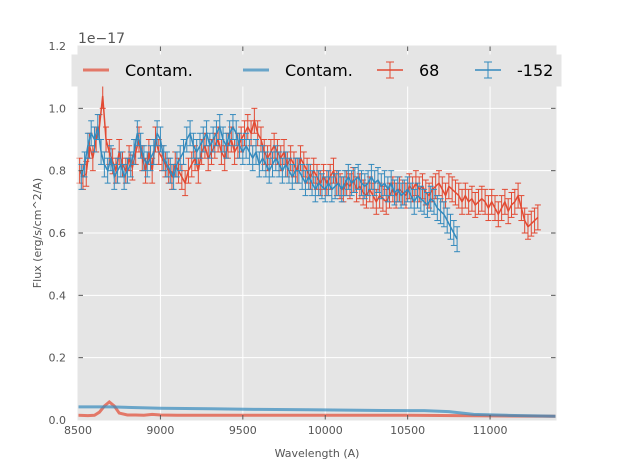 The image size is (617, 467). Describe the element at coordinates (408, 70) in the screenshot. I see `legend-item: 68` at that location.